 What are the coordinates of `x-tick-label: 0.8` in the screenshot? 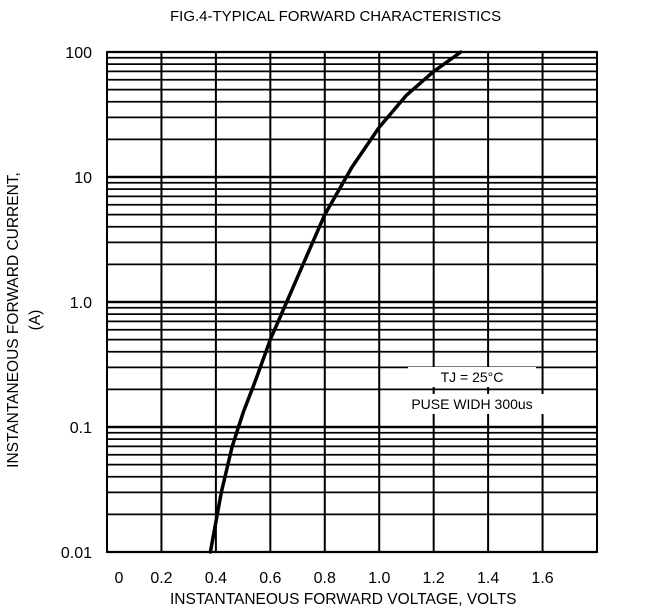 It's located at (325, 578).